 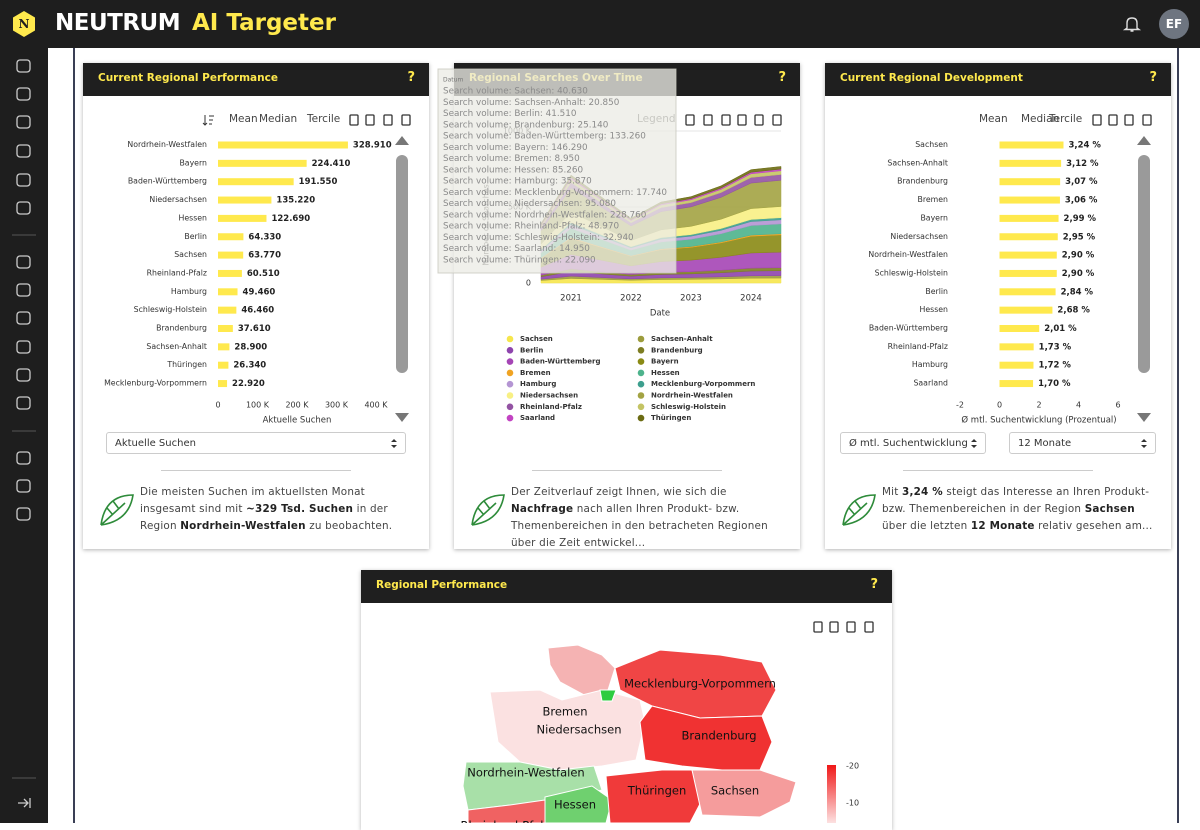 I want to click on select: 12 Monate, so click(x=1082, y=443).